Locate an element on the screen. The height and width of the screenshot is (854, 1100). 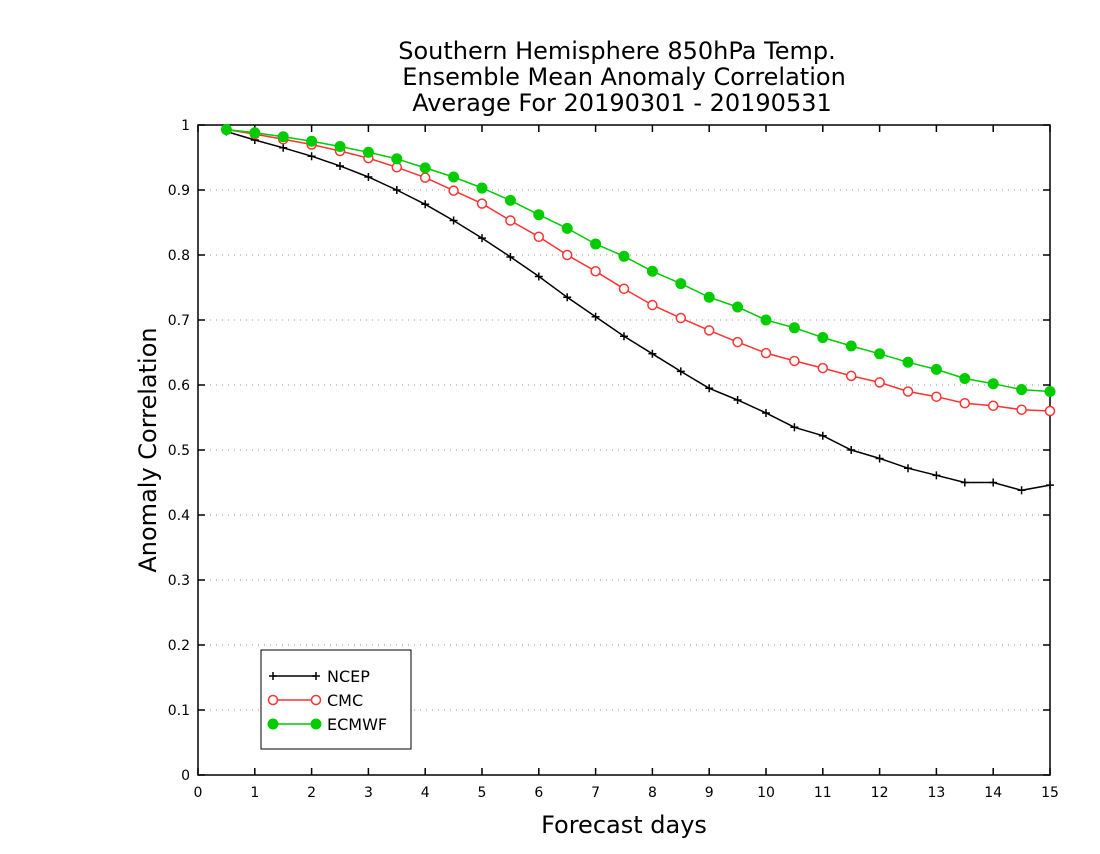
x-tick-label: 9 is located at coordinates (709, 793).